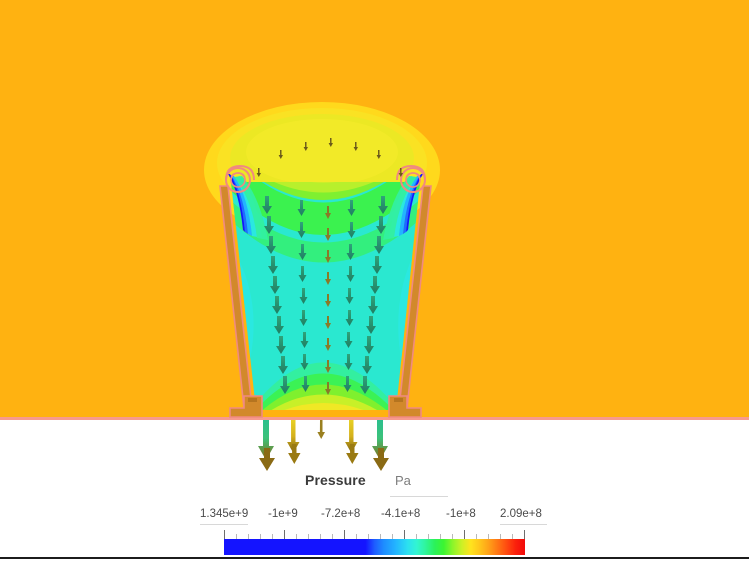 Image resolution: width=749 pixels, height=563 pixels. What do you see at coordinates (267, 459) in the screenshot?
I see `outlet-arrow-1-tail` at bounding box center [267, 459].